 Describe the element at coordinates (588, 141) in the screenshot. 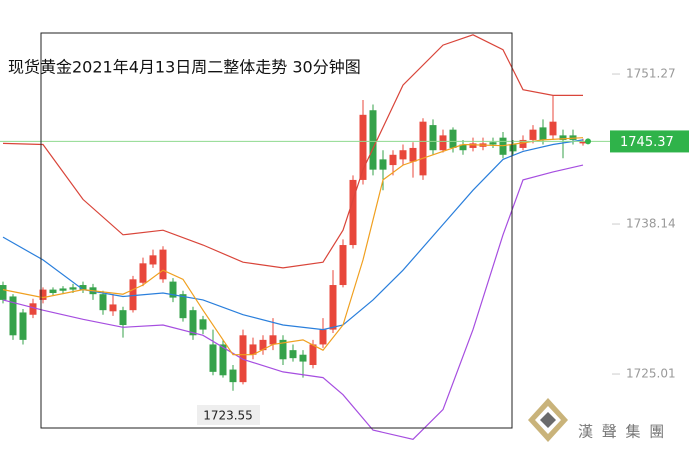

I see `last-price-dot` at that location.